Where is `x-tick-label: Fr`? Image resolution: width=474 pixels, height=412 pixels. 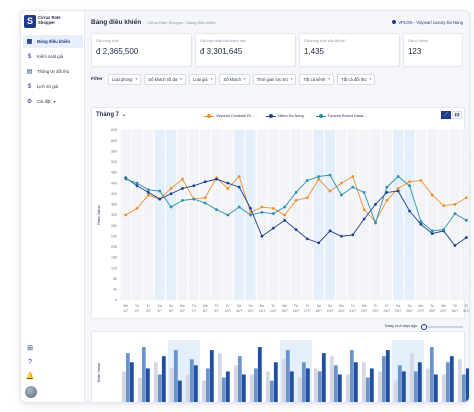
x-tick-label: Fr is located at coordinates (149, 306).